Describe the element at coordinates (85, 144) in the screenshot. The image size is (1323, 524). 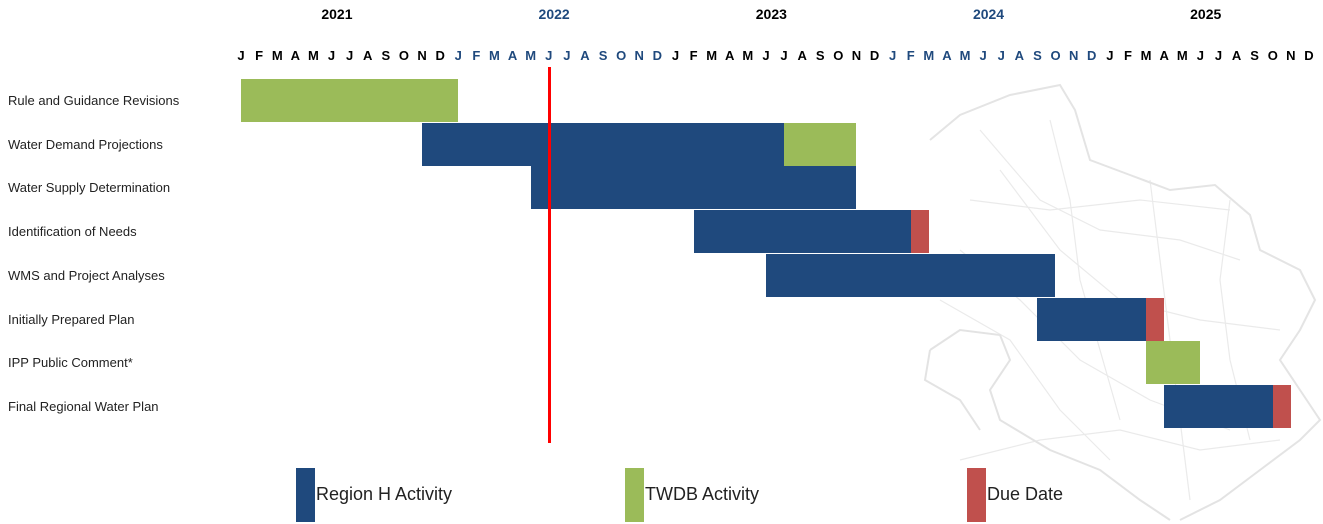
I see `task-label: Water Demand Projections` at that location.